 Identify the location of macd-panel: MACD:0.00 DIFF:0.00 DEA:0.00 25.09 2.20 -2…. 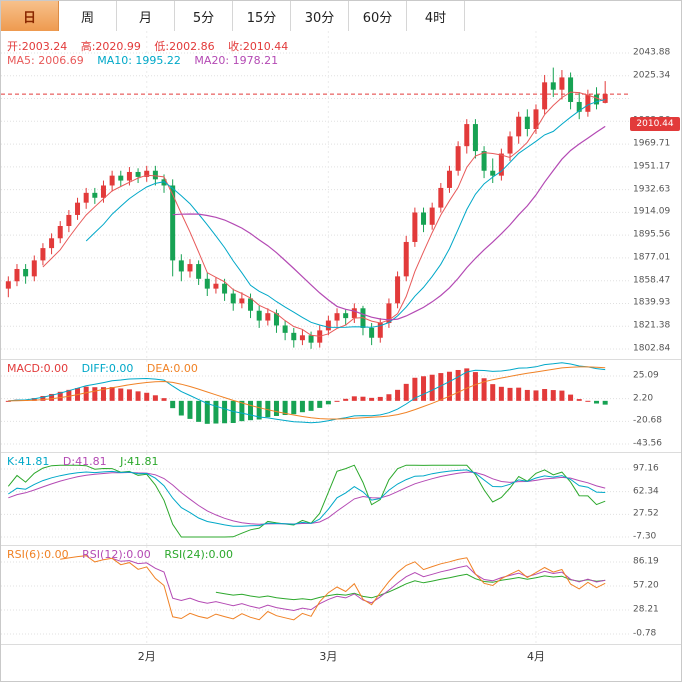
(341, 406).